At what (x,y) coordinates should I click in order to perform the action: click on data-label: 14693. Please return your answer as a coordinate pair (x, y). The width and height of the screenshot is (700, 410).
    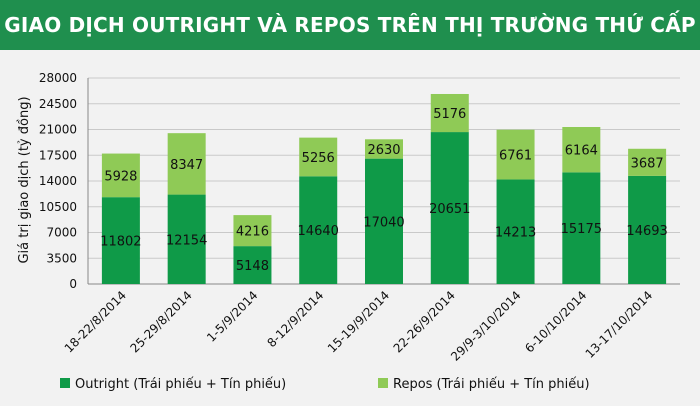
    Looking at the image, I should click on (646, 231).